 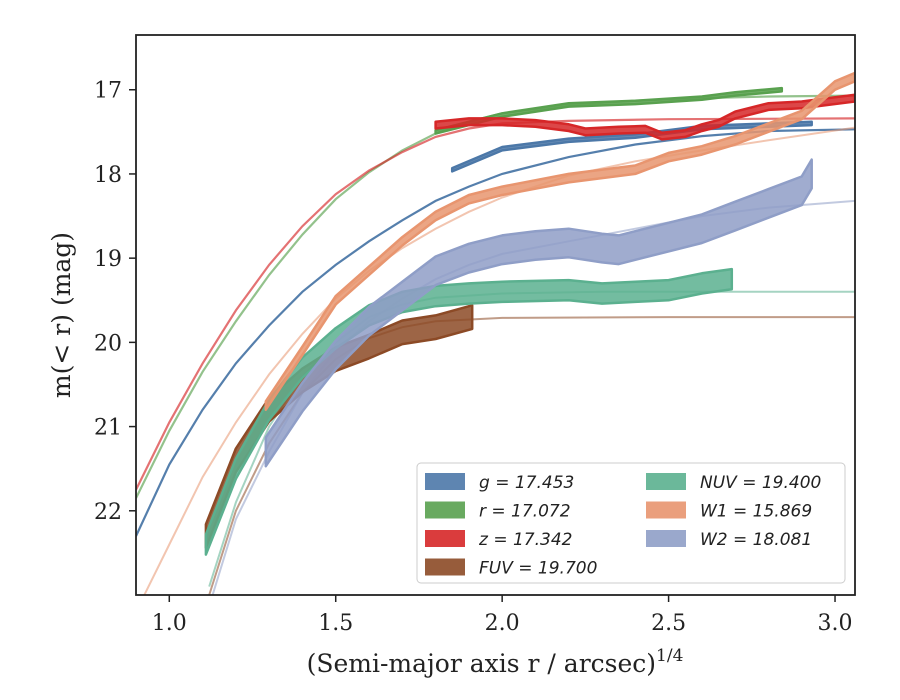 What do you see at coordinates (525, 512) in the screenshot?
I see `legend-label-r: r = 17.072` at bounding box center [525, 512].